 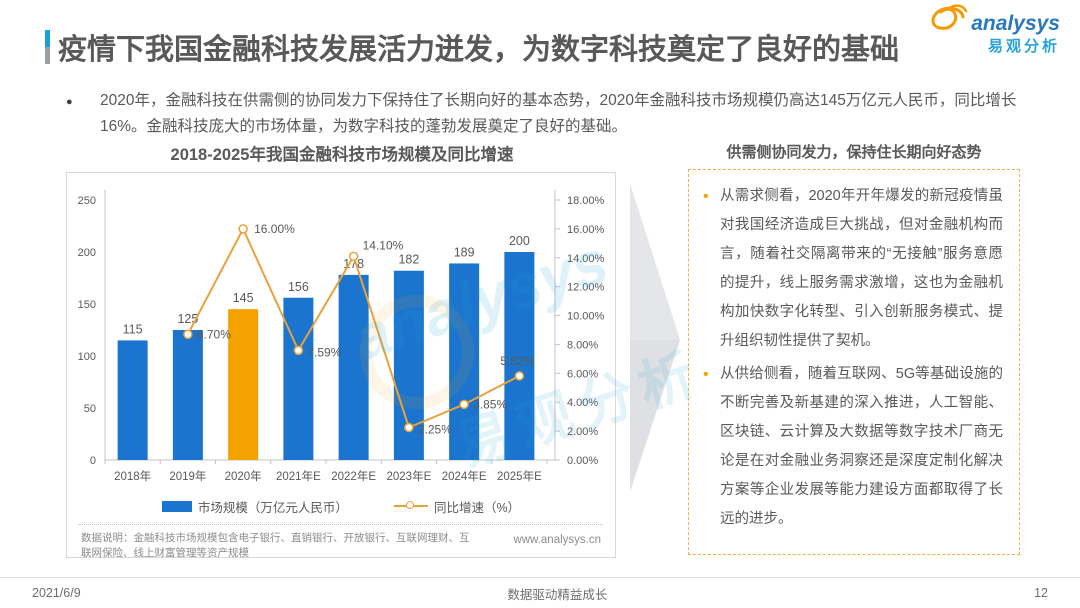 What do you see at coordinates (132, 400) in the screenshot?
I see `bar-2018年` at bounding box center [132, 400].